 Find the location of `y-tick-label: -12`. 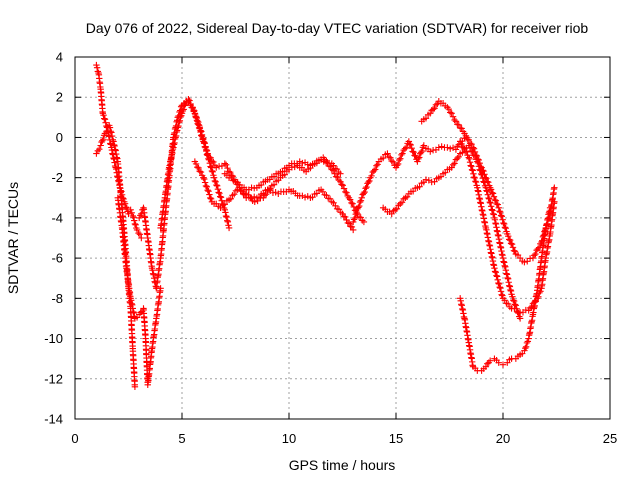

y-tick-label: -12 is located at coordinates (53, 378).